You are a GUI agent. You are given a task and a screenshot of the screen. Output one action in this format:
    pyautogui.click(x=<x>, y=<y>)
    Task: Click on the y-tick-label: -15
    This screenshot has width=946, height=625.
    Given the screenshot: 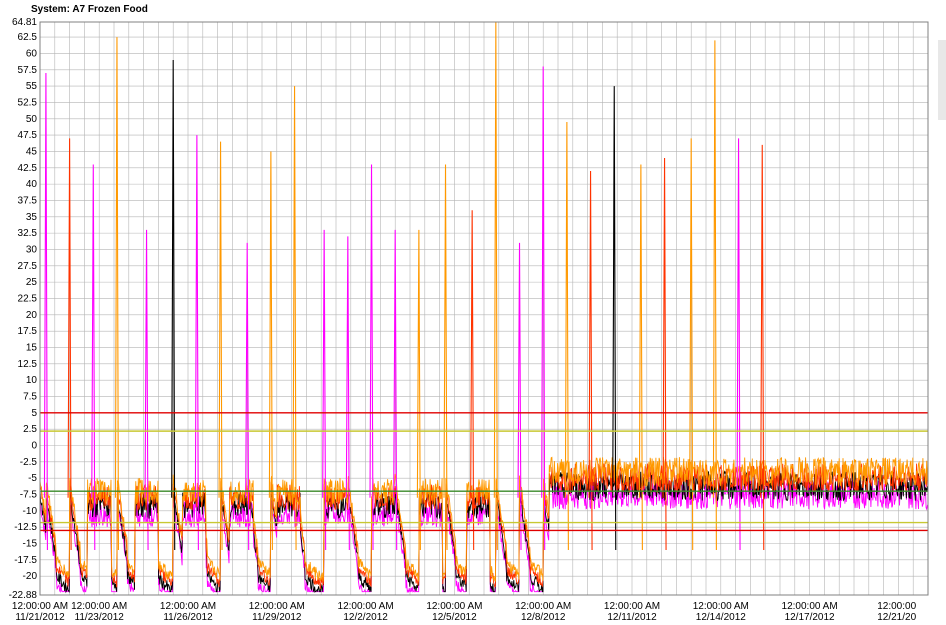 What is the action you would take?
    pyautogui.click(x=30, y=544)
    